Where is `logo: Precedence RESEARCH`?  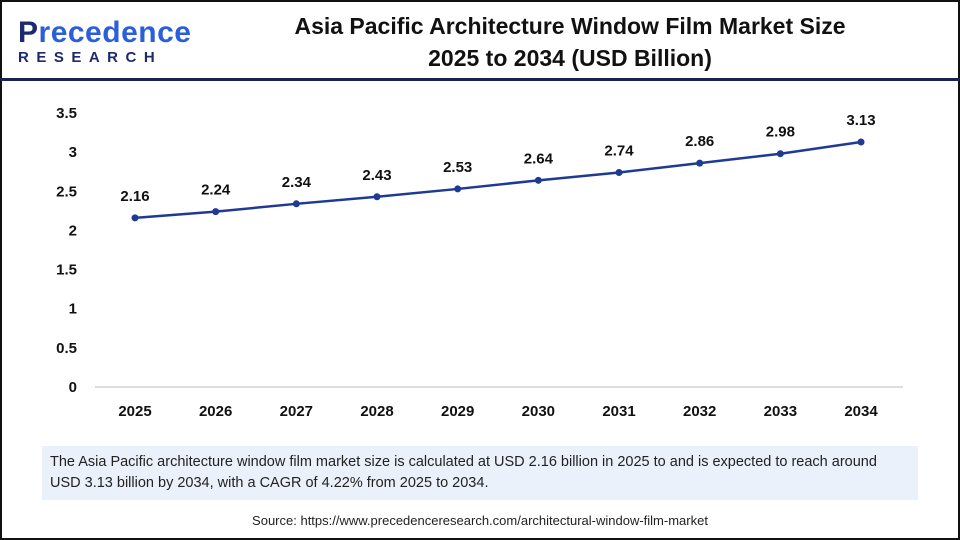
logo: Precedence RESEARCH is located at coordinates (105, 41).